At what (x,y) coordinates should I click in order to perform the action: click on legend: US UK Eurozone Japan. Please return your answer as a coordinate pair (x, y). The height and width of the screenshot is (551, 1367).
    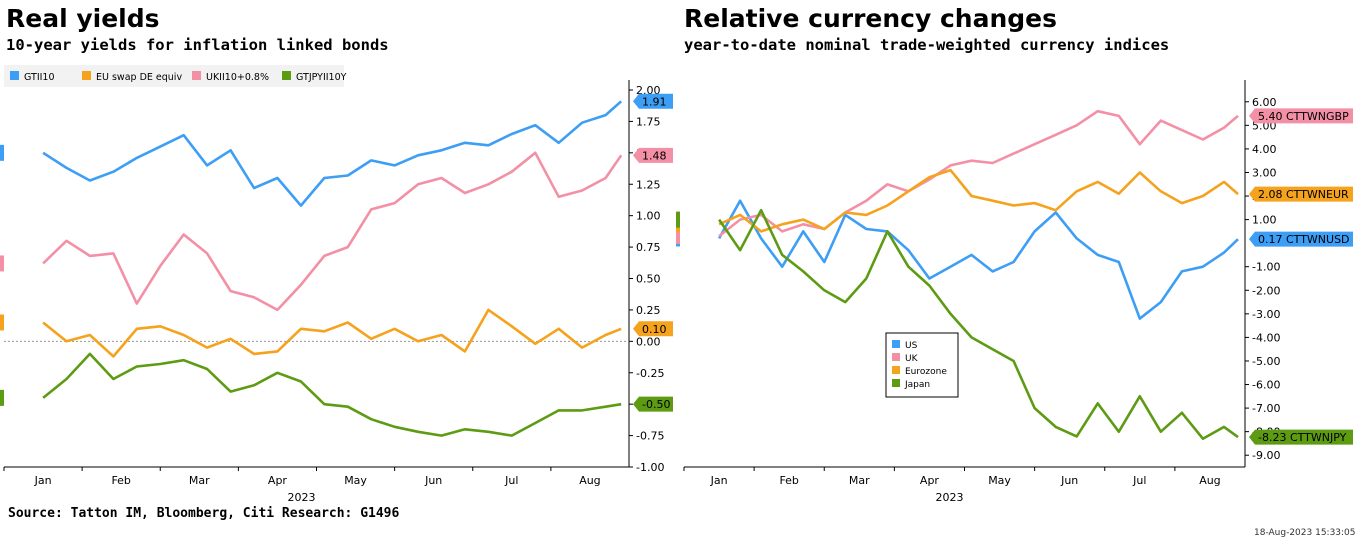
    Looking at the image, I should click on (922, 365).